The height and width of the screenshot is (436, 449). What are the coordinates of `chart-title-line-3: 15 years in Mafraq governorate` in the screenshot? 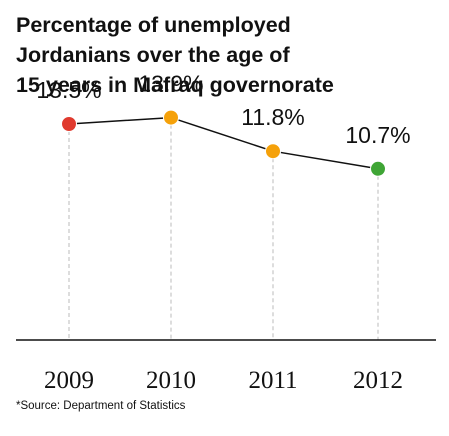 It's located at (175, 85).